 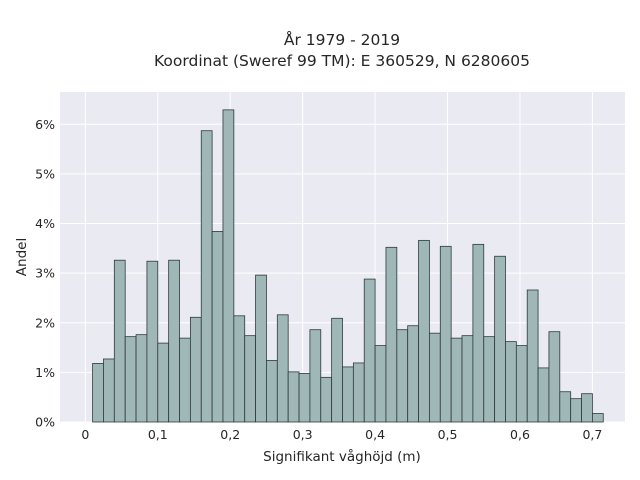 What do you see at coordinates (375, 434) in the screenshot?
I see `x-tick-label-4: 0,4` at bounding box center [375, 434].